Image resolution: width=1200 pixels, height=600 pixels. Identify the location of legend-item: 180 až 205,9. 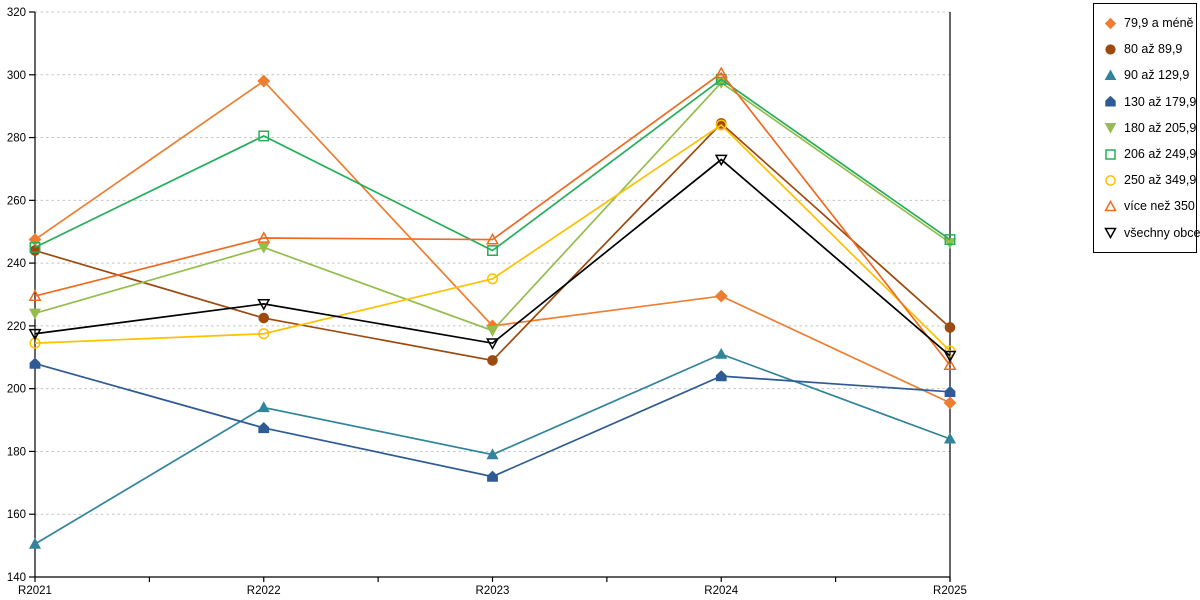
(1150, 128).